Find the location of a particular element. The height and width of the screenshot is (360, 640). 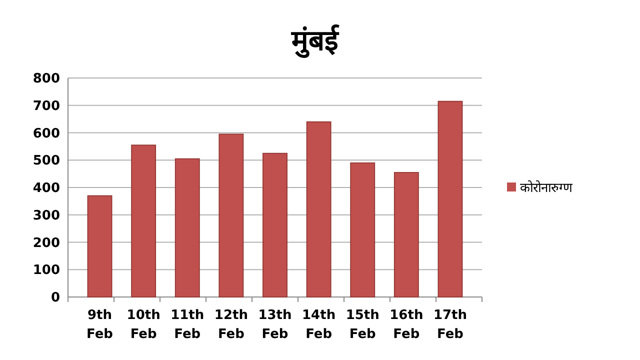

x-tick-label: 15th Feb is located at coordinates (363, 325).